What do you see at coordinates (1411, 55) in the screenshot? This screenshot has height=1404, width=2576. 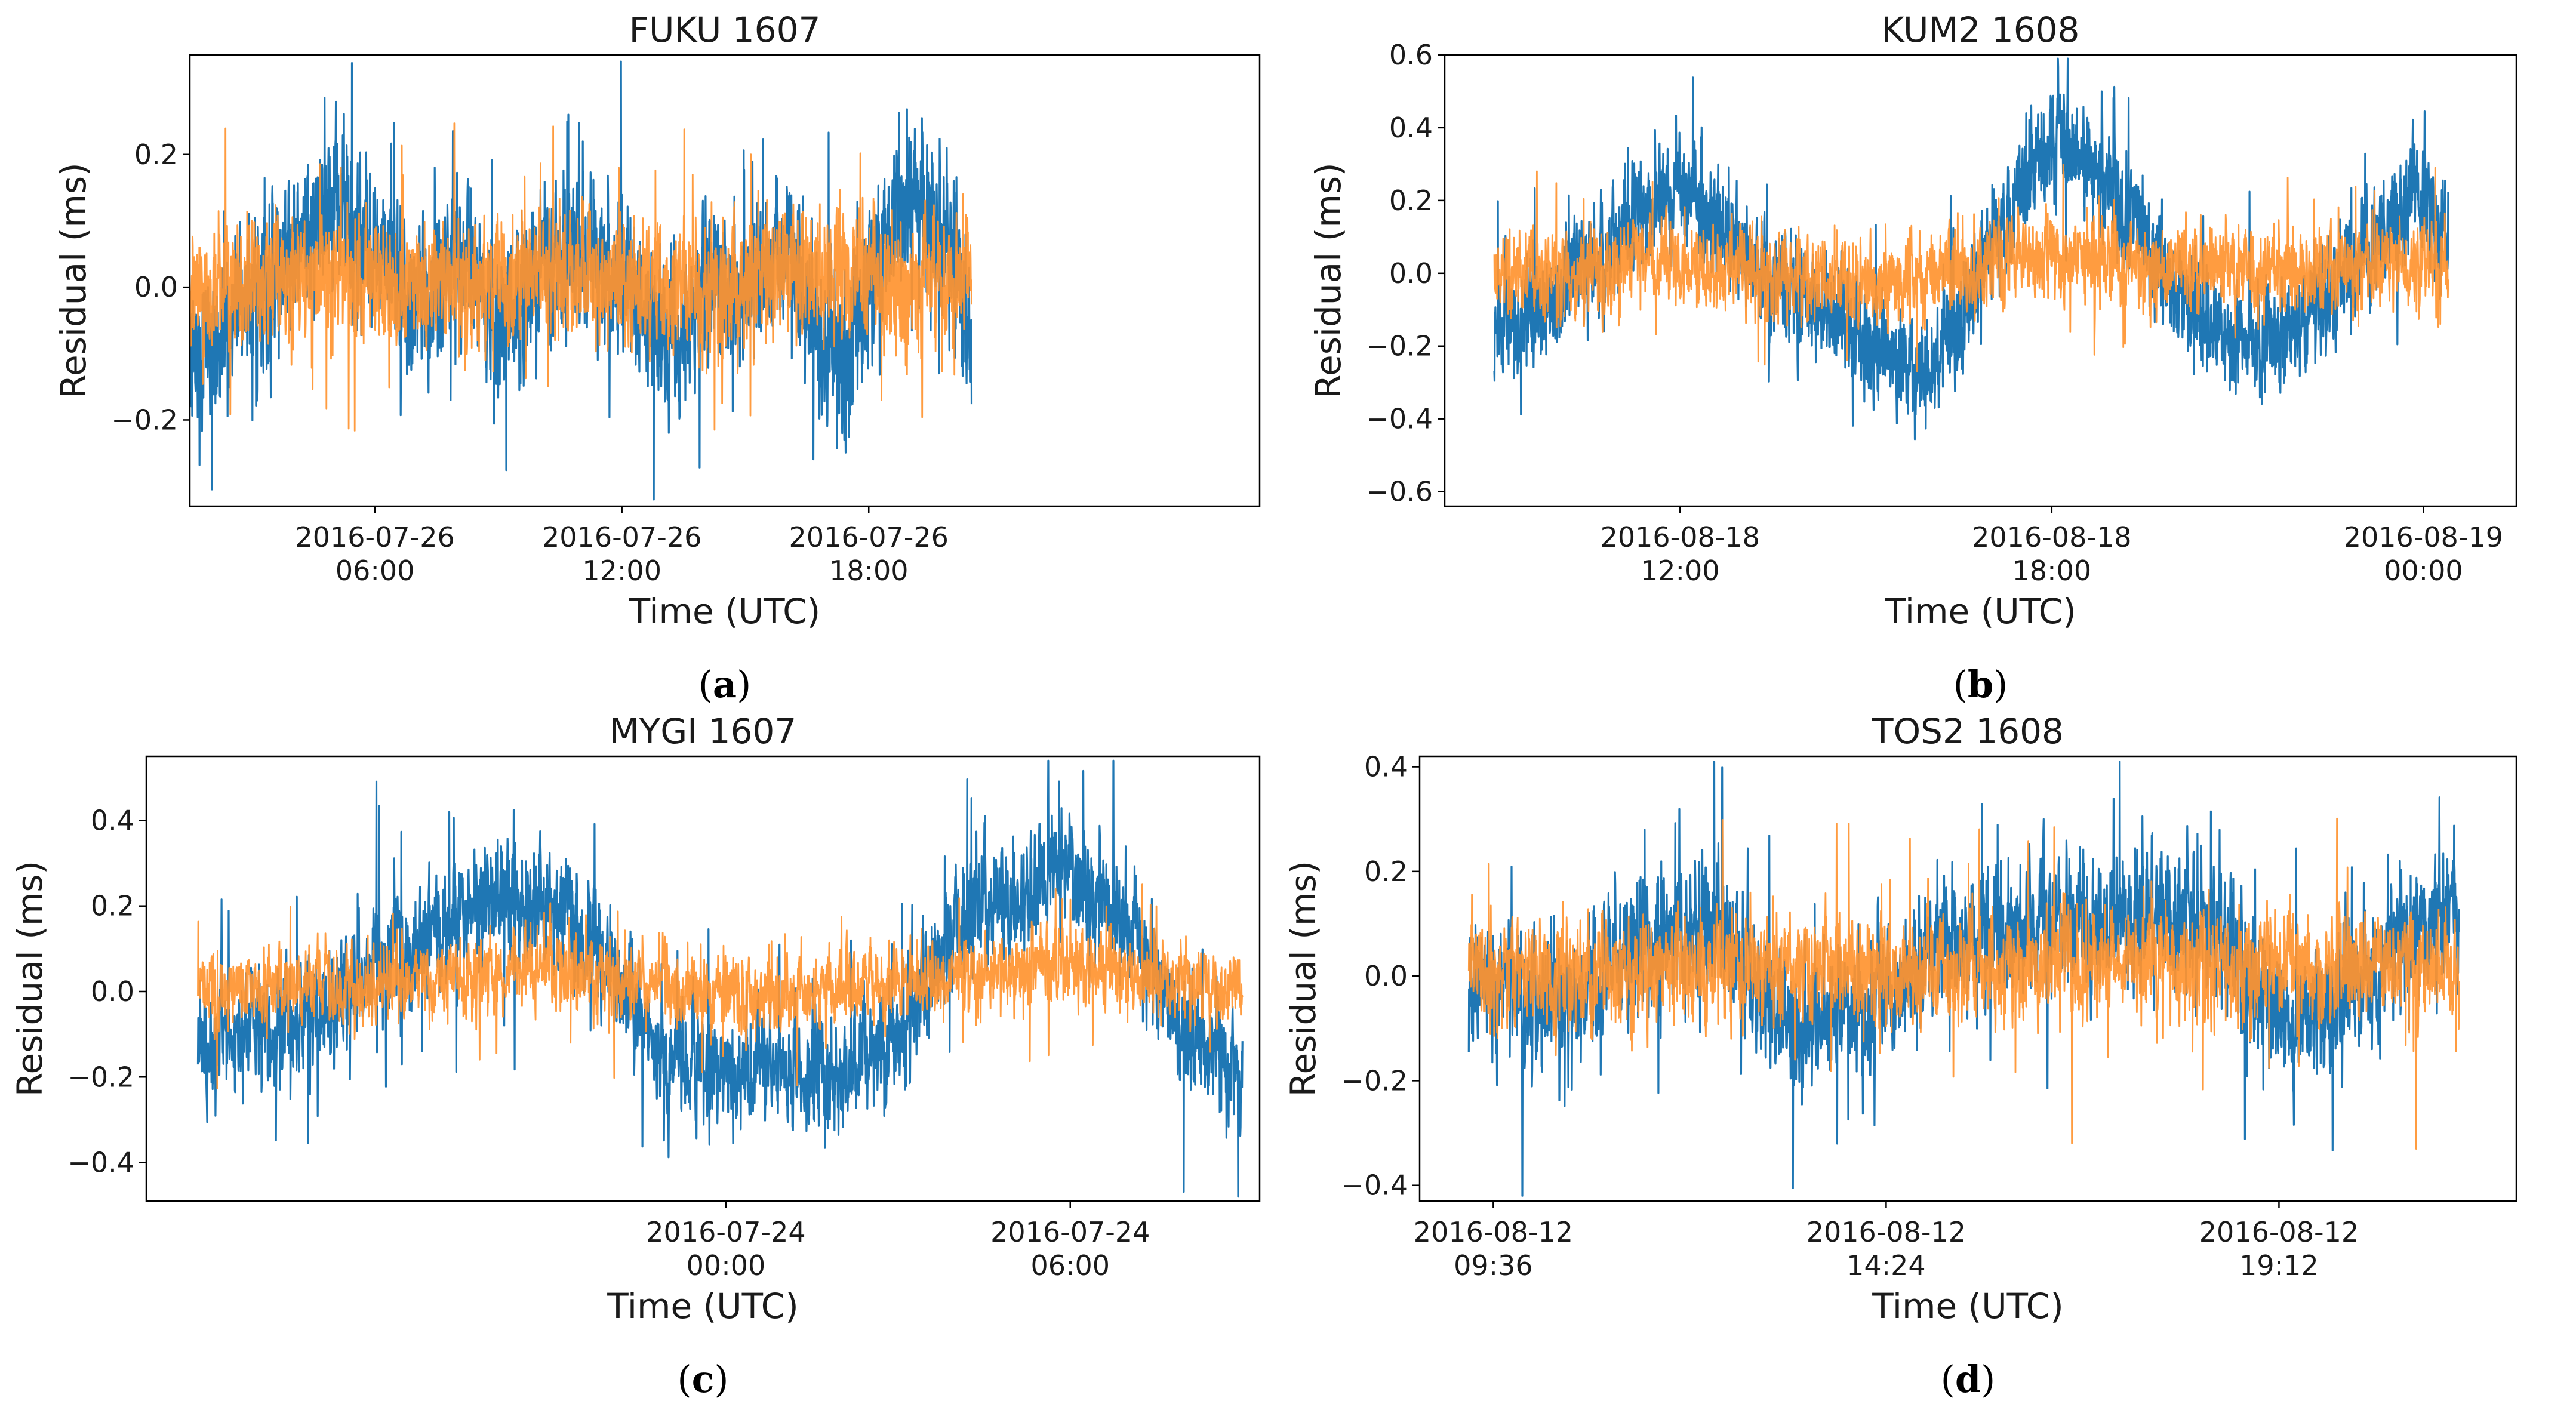 I see `y-tick-label: 0.6` at bounding box center [1411, 55].